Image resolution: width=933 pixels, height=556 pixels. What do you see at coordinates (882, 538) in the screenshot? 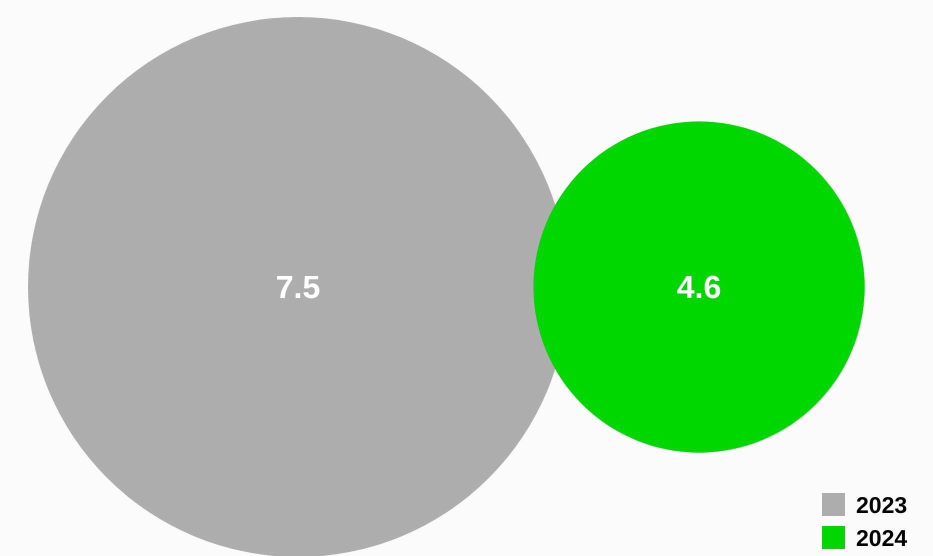
I see `text: 2024` at bounding box center [882, 538].